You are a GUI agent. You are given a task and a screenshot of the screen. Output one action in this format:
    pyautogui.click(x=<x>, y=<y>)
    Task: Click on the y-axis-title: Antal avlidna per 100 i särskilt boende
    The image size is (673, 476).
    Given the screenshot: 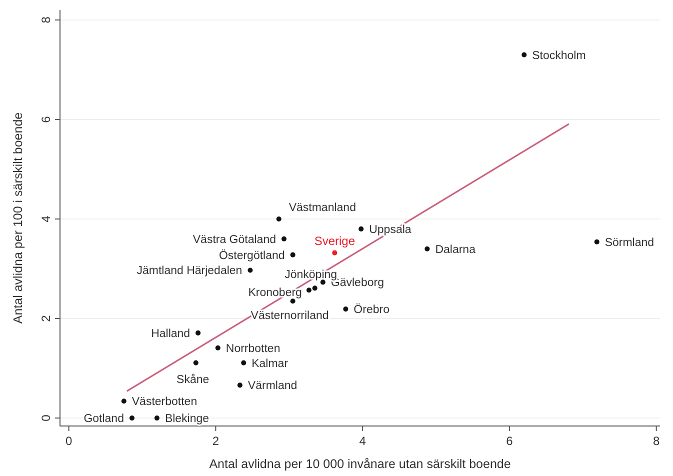 What is the action you would take?
    pyautogui.click(x=18, y=218)
    